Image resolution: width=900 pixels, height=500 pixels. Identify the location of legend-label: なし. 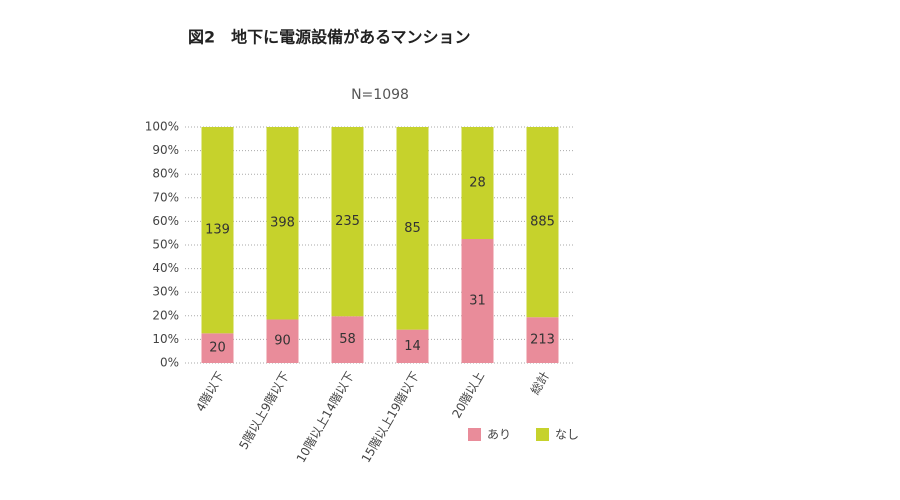
(567, 435).